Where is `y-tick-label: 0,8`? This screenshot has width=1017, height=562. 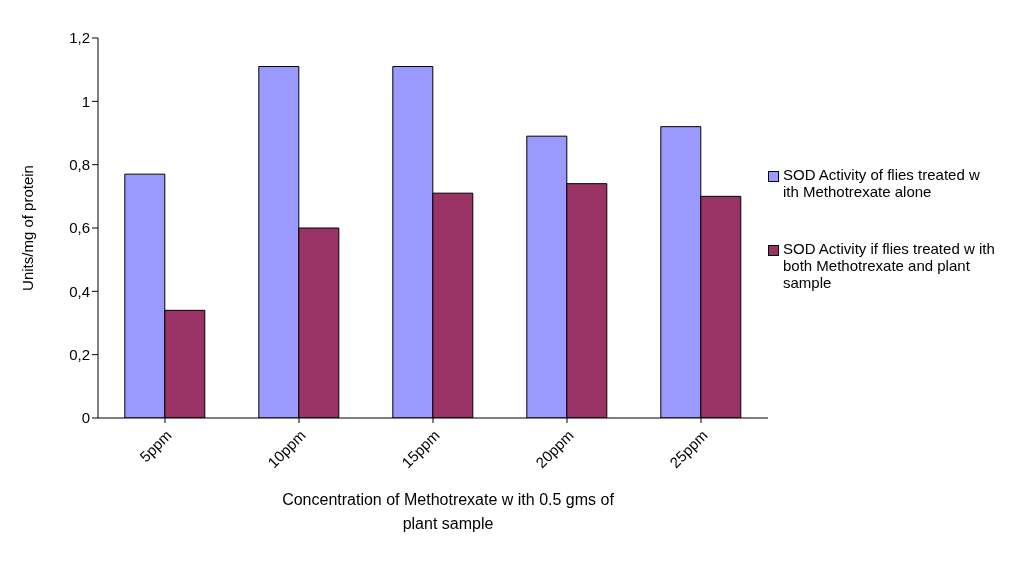 y-tick-label: 0,8 is located at coordinates (79, 164).